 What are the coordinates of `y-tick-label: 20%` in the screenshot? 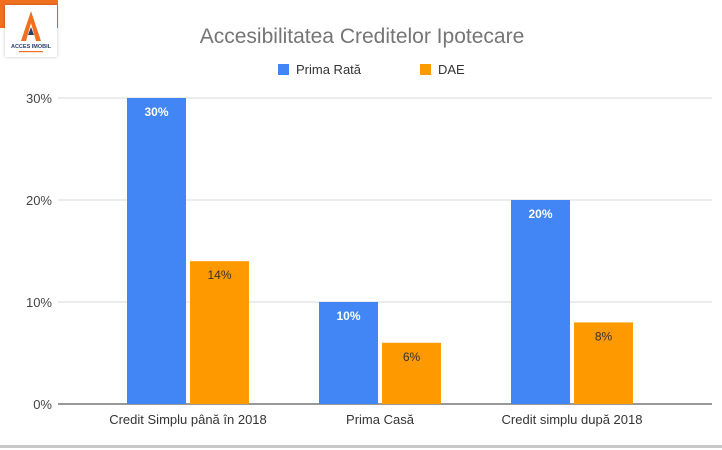 It's located at (39, 200).